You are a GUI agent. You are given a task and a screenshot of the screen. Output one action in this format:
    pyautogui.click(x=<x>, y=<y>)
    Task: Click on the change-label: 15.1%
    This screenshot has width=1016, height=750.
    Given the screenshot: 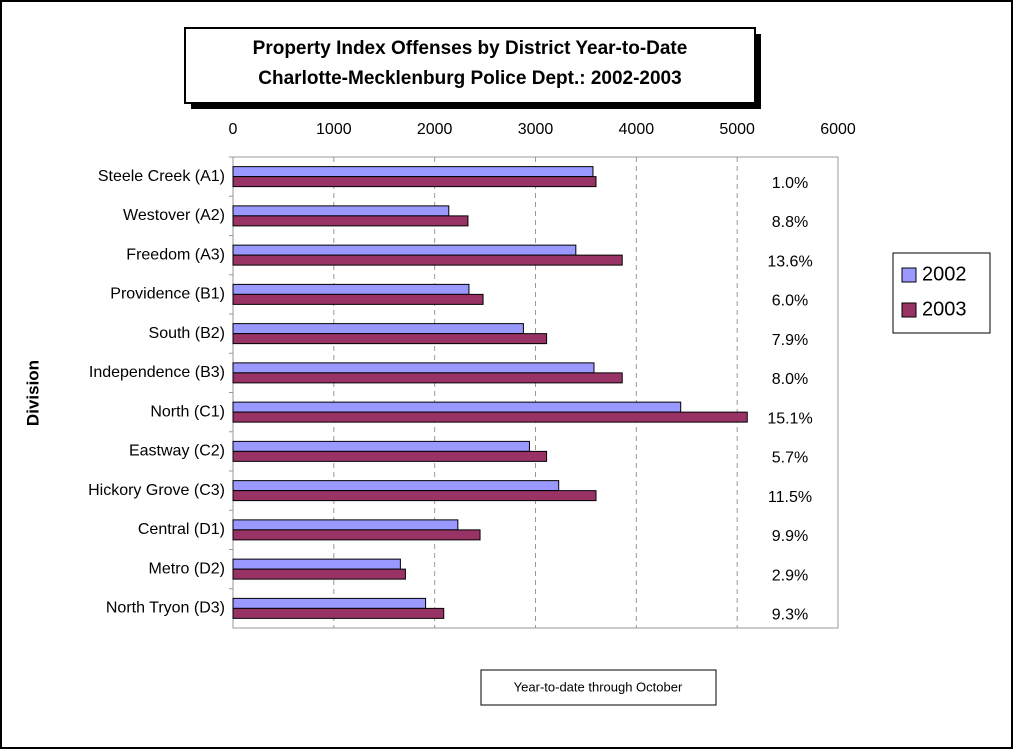 What is the action you would take?
    pyautogui.click(x=789, y=418)
    